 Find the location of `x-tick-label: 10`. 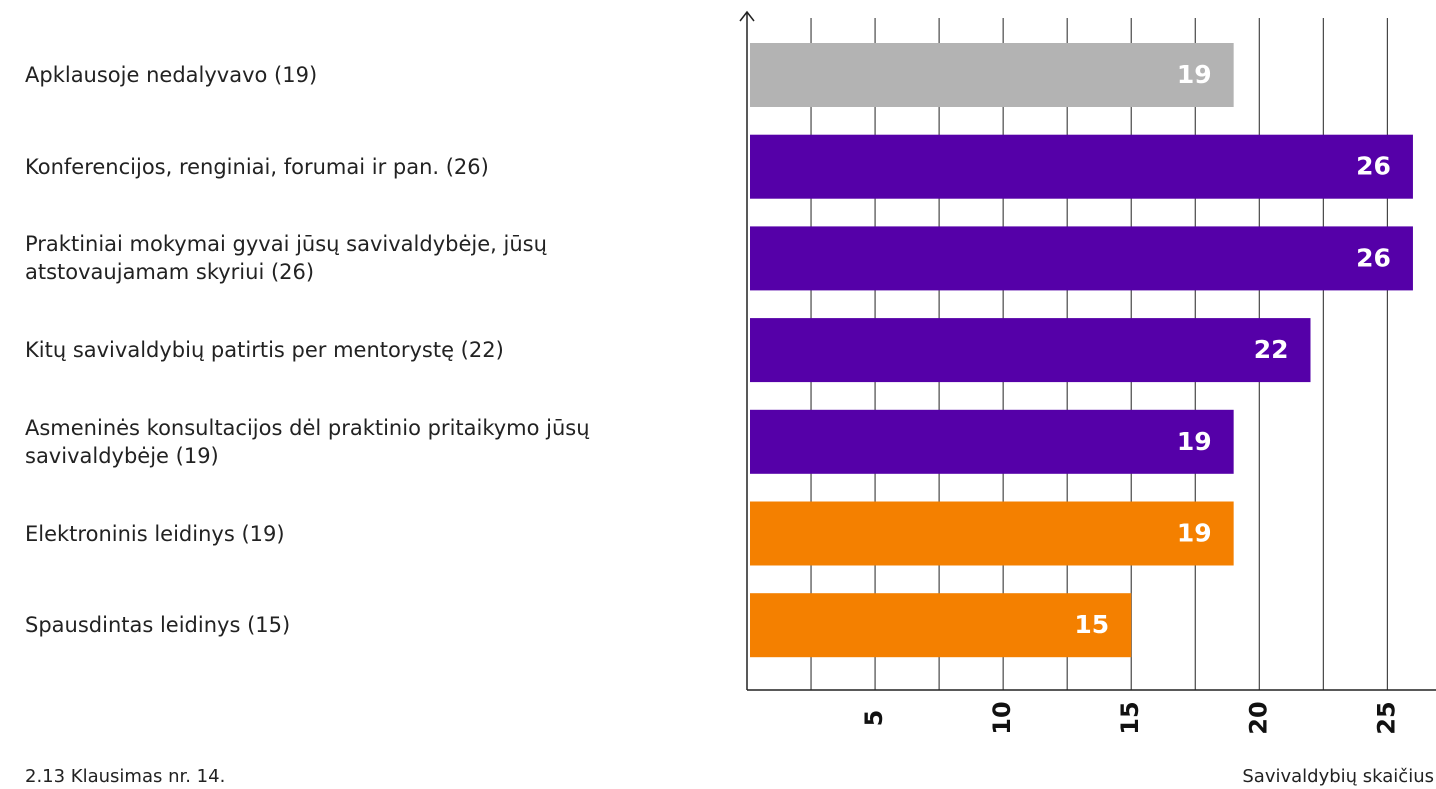

x-tick-label: 10 is located at coordinates (1002, 717).